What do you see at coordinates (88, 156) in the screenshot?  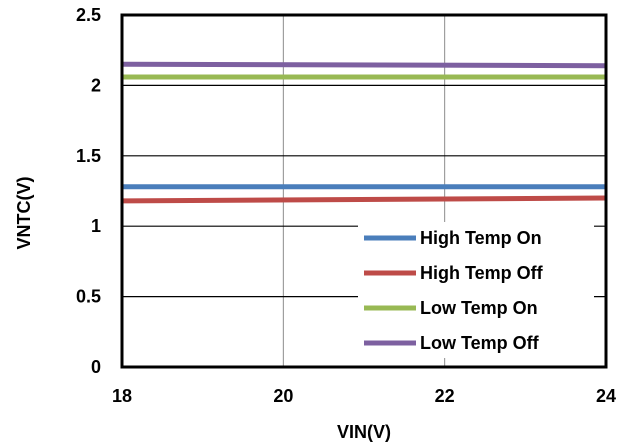 I see `y-tick-label: 1.5` at bounding box center [88, 156].